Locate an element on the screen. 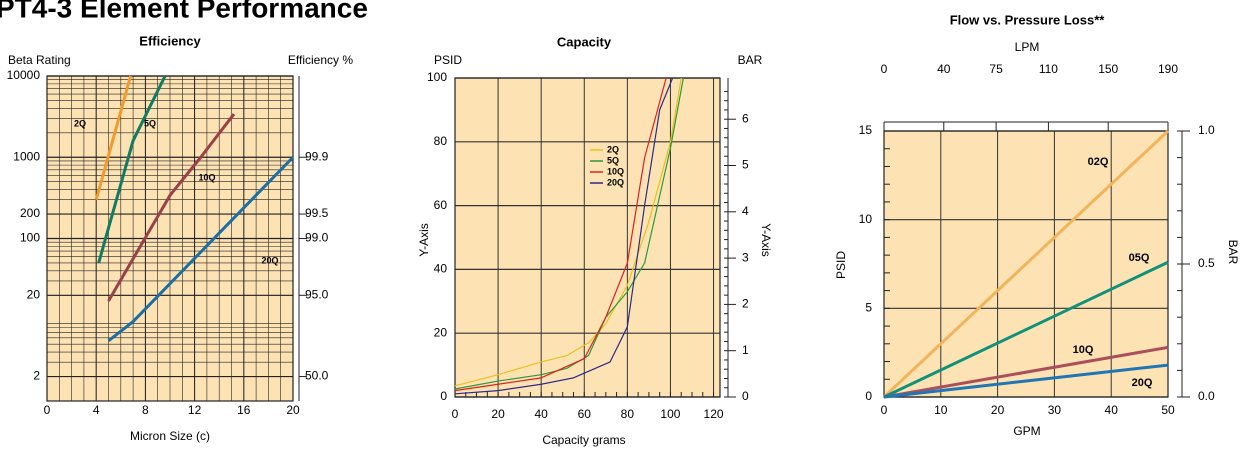 The image size is (1243, 449). y2-tick-label: 0.5 is located at coordinates (1206, 263).